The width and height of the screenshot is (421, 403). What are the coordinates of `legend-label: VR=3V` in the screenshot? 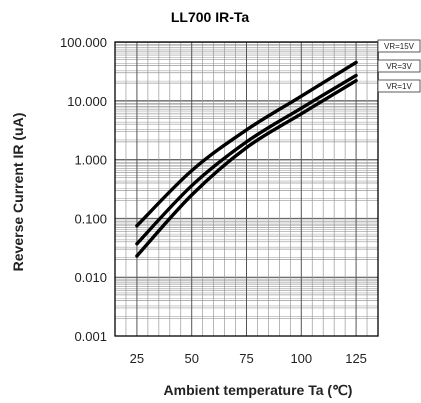 It's located at (399, 66).